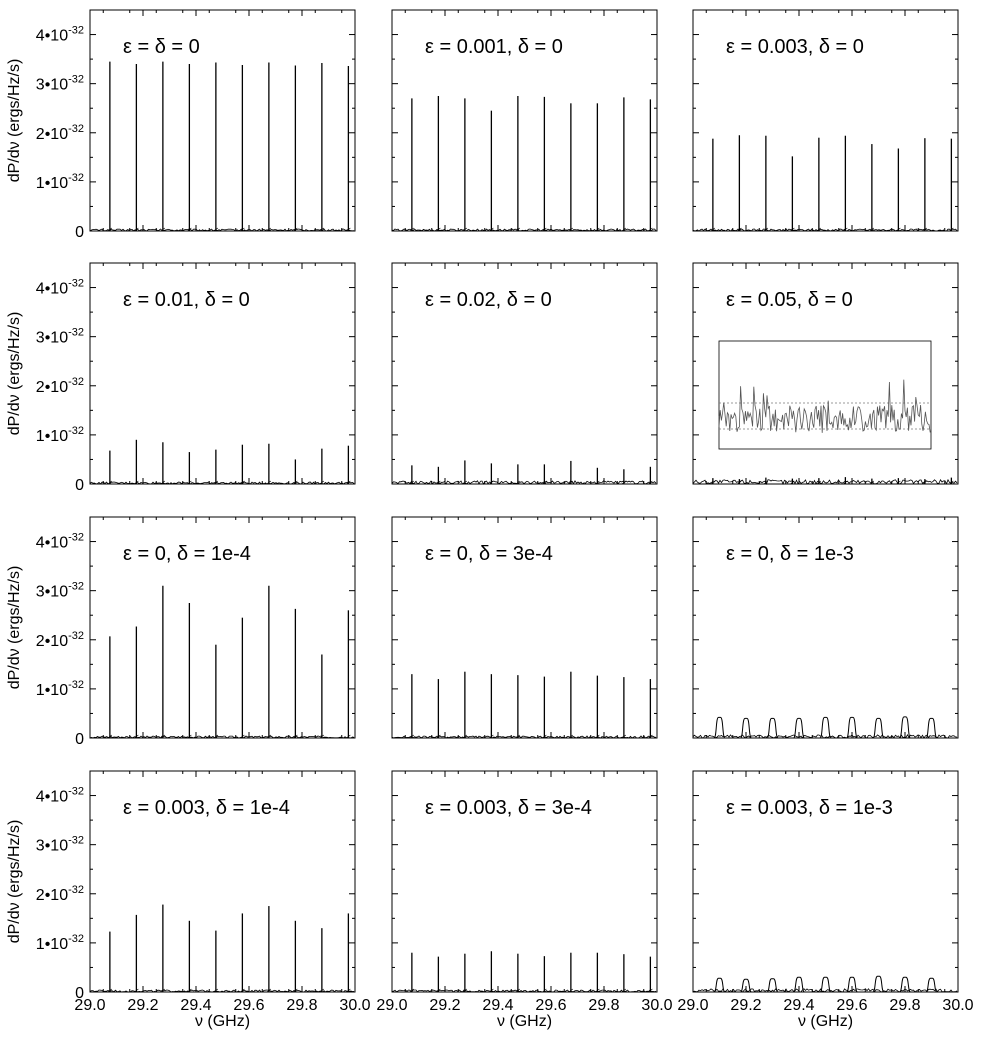  I want to click on x-tick-label: 29.8, so click(904, 1005).